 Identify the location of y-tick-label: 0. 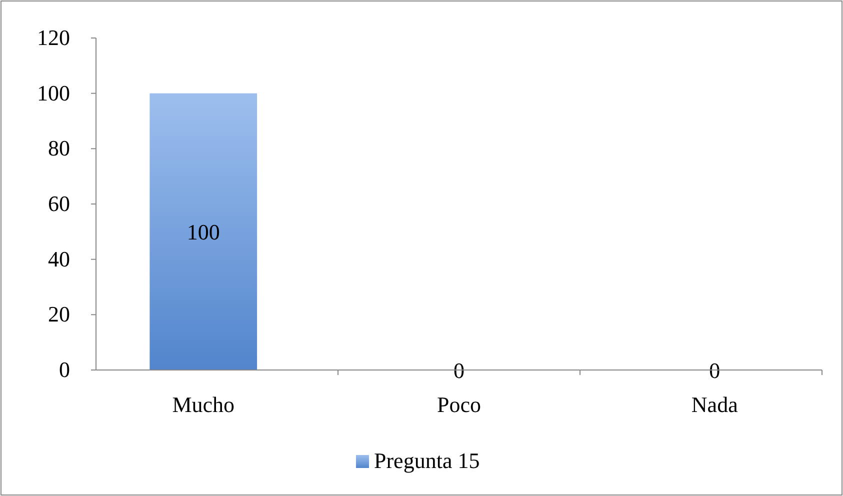
(64, 369).